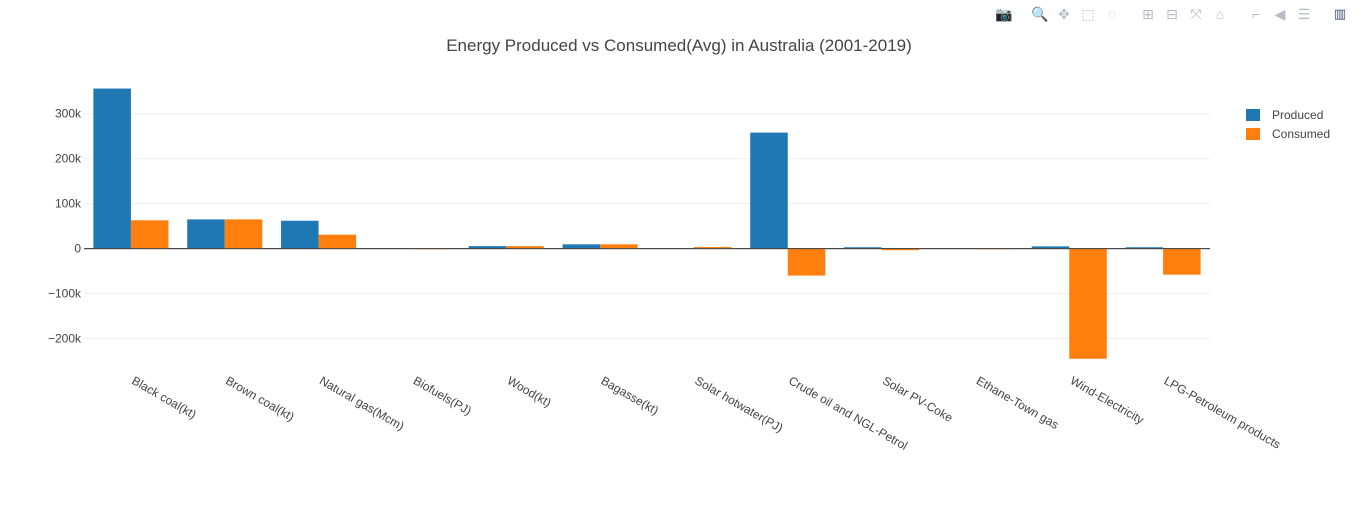  I want to click on zoom-icon: 🔍, so click(1040, 13).